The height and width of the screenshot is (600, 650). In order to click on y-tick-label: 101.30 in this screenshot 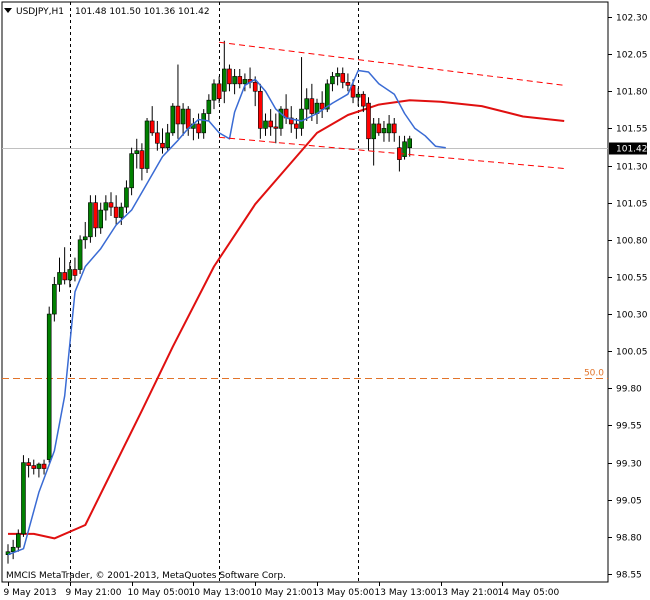, I will do `click(632, 168)`.